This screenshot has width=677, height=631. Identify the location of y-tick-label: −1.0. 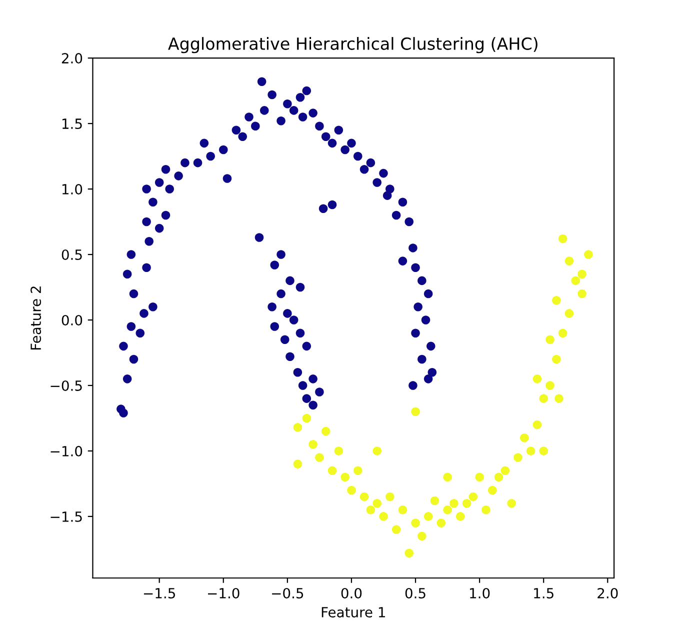
(66, 451).